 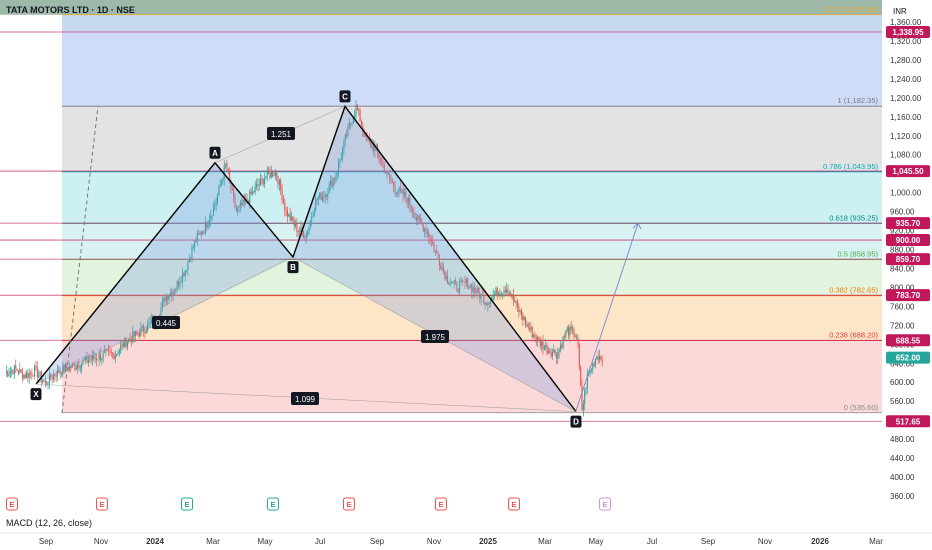 I want to click on price-label-text: 688.55, so click(x=908, y=340).